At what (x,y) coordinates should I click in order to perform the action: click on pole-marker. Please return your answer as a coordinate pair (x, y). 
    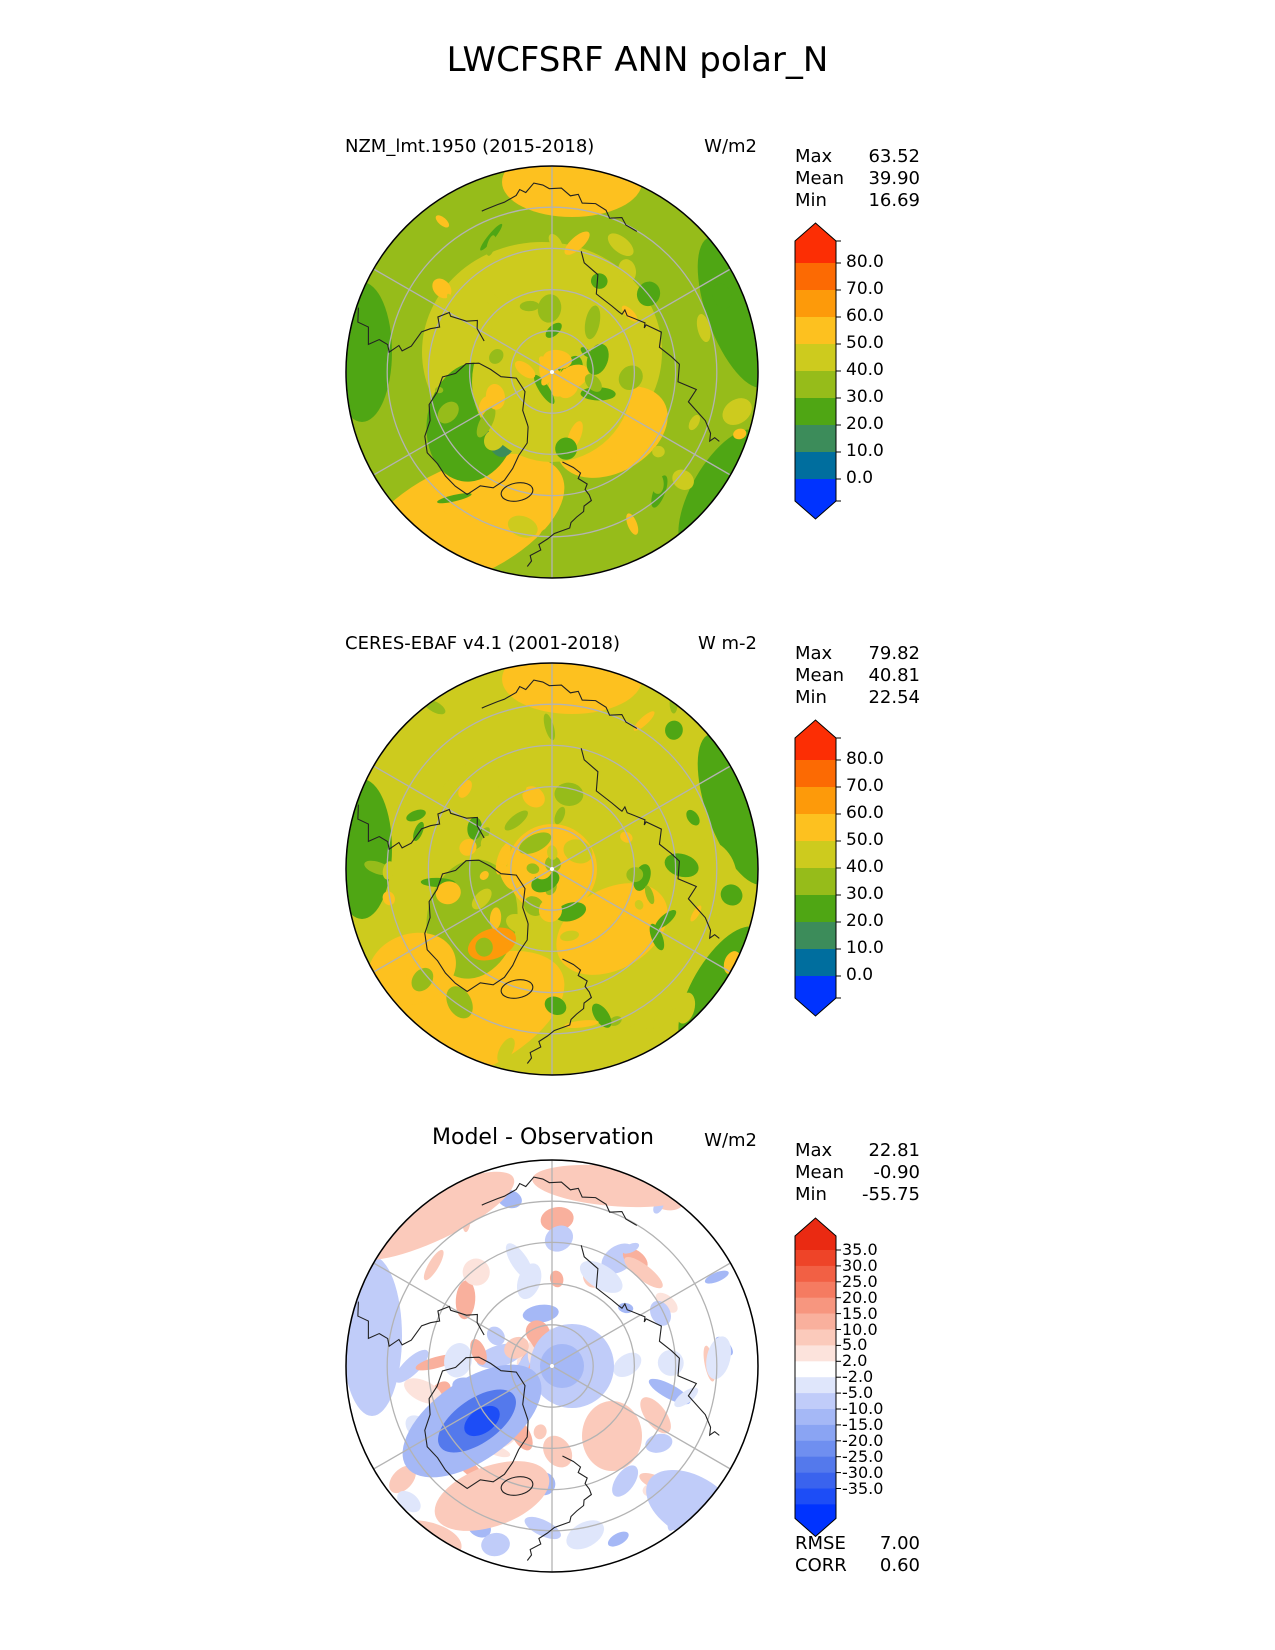
    Looking at the image, I should click on (552, 869).